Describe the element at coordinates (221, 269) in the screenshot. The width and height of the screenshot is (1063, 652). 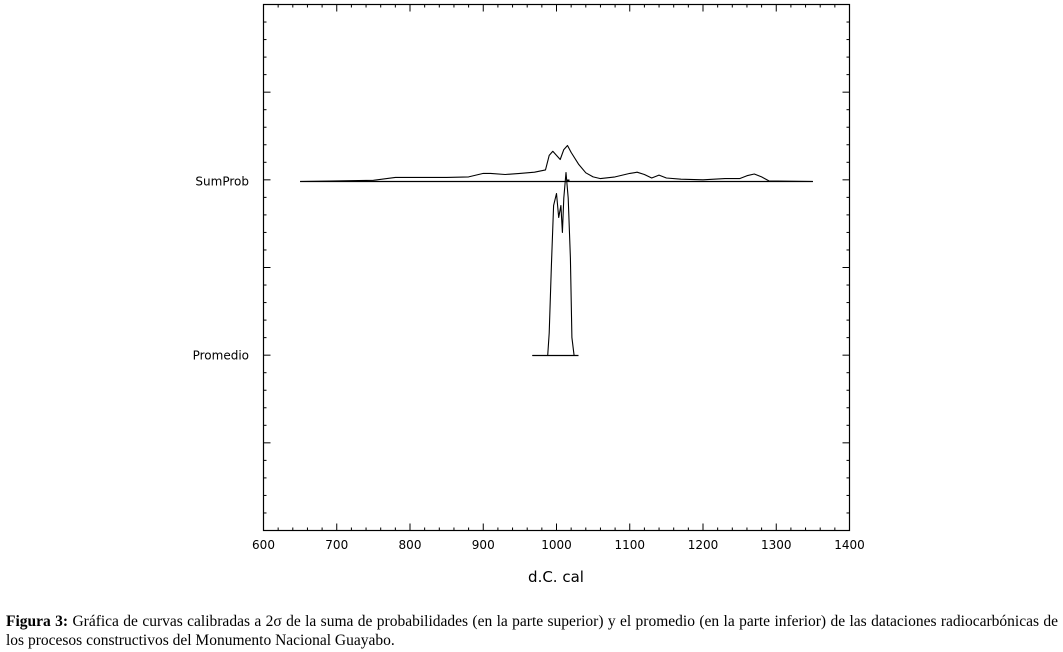
I see `row-labels: SumProb Promedio` at that location.